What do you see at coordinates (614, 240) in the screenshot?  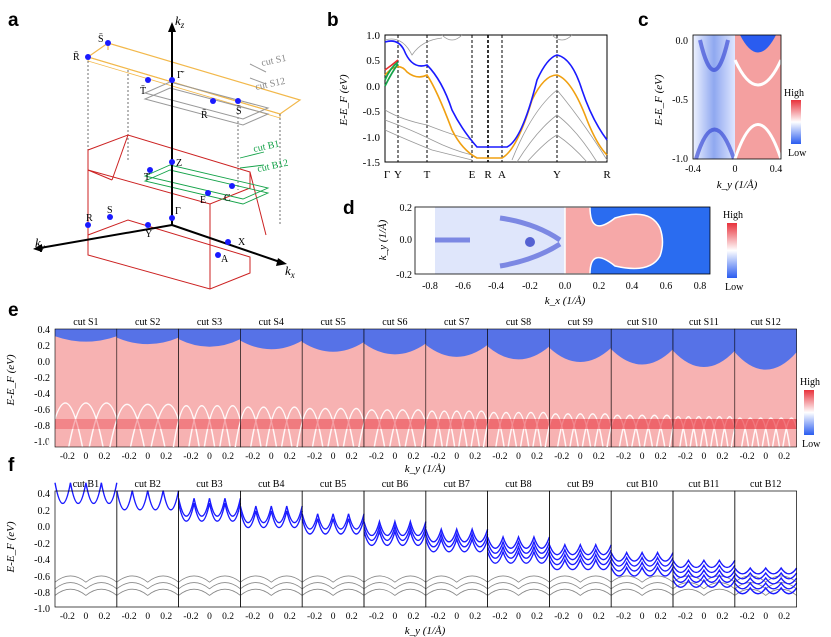 I see `d-calc-pocket` at bounding box center [614, 240].